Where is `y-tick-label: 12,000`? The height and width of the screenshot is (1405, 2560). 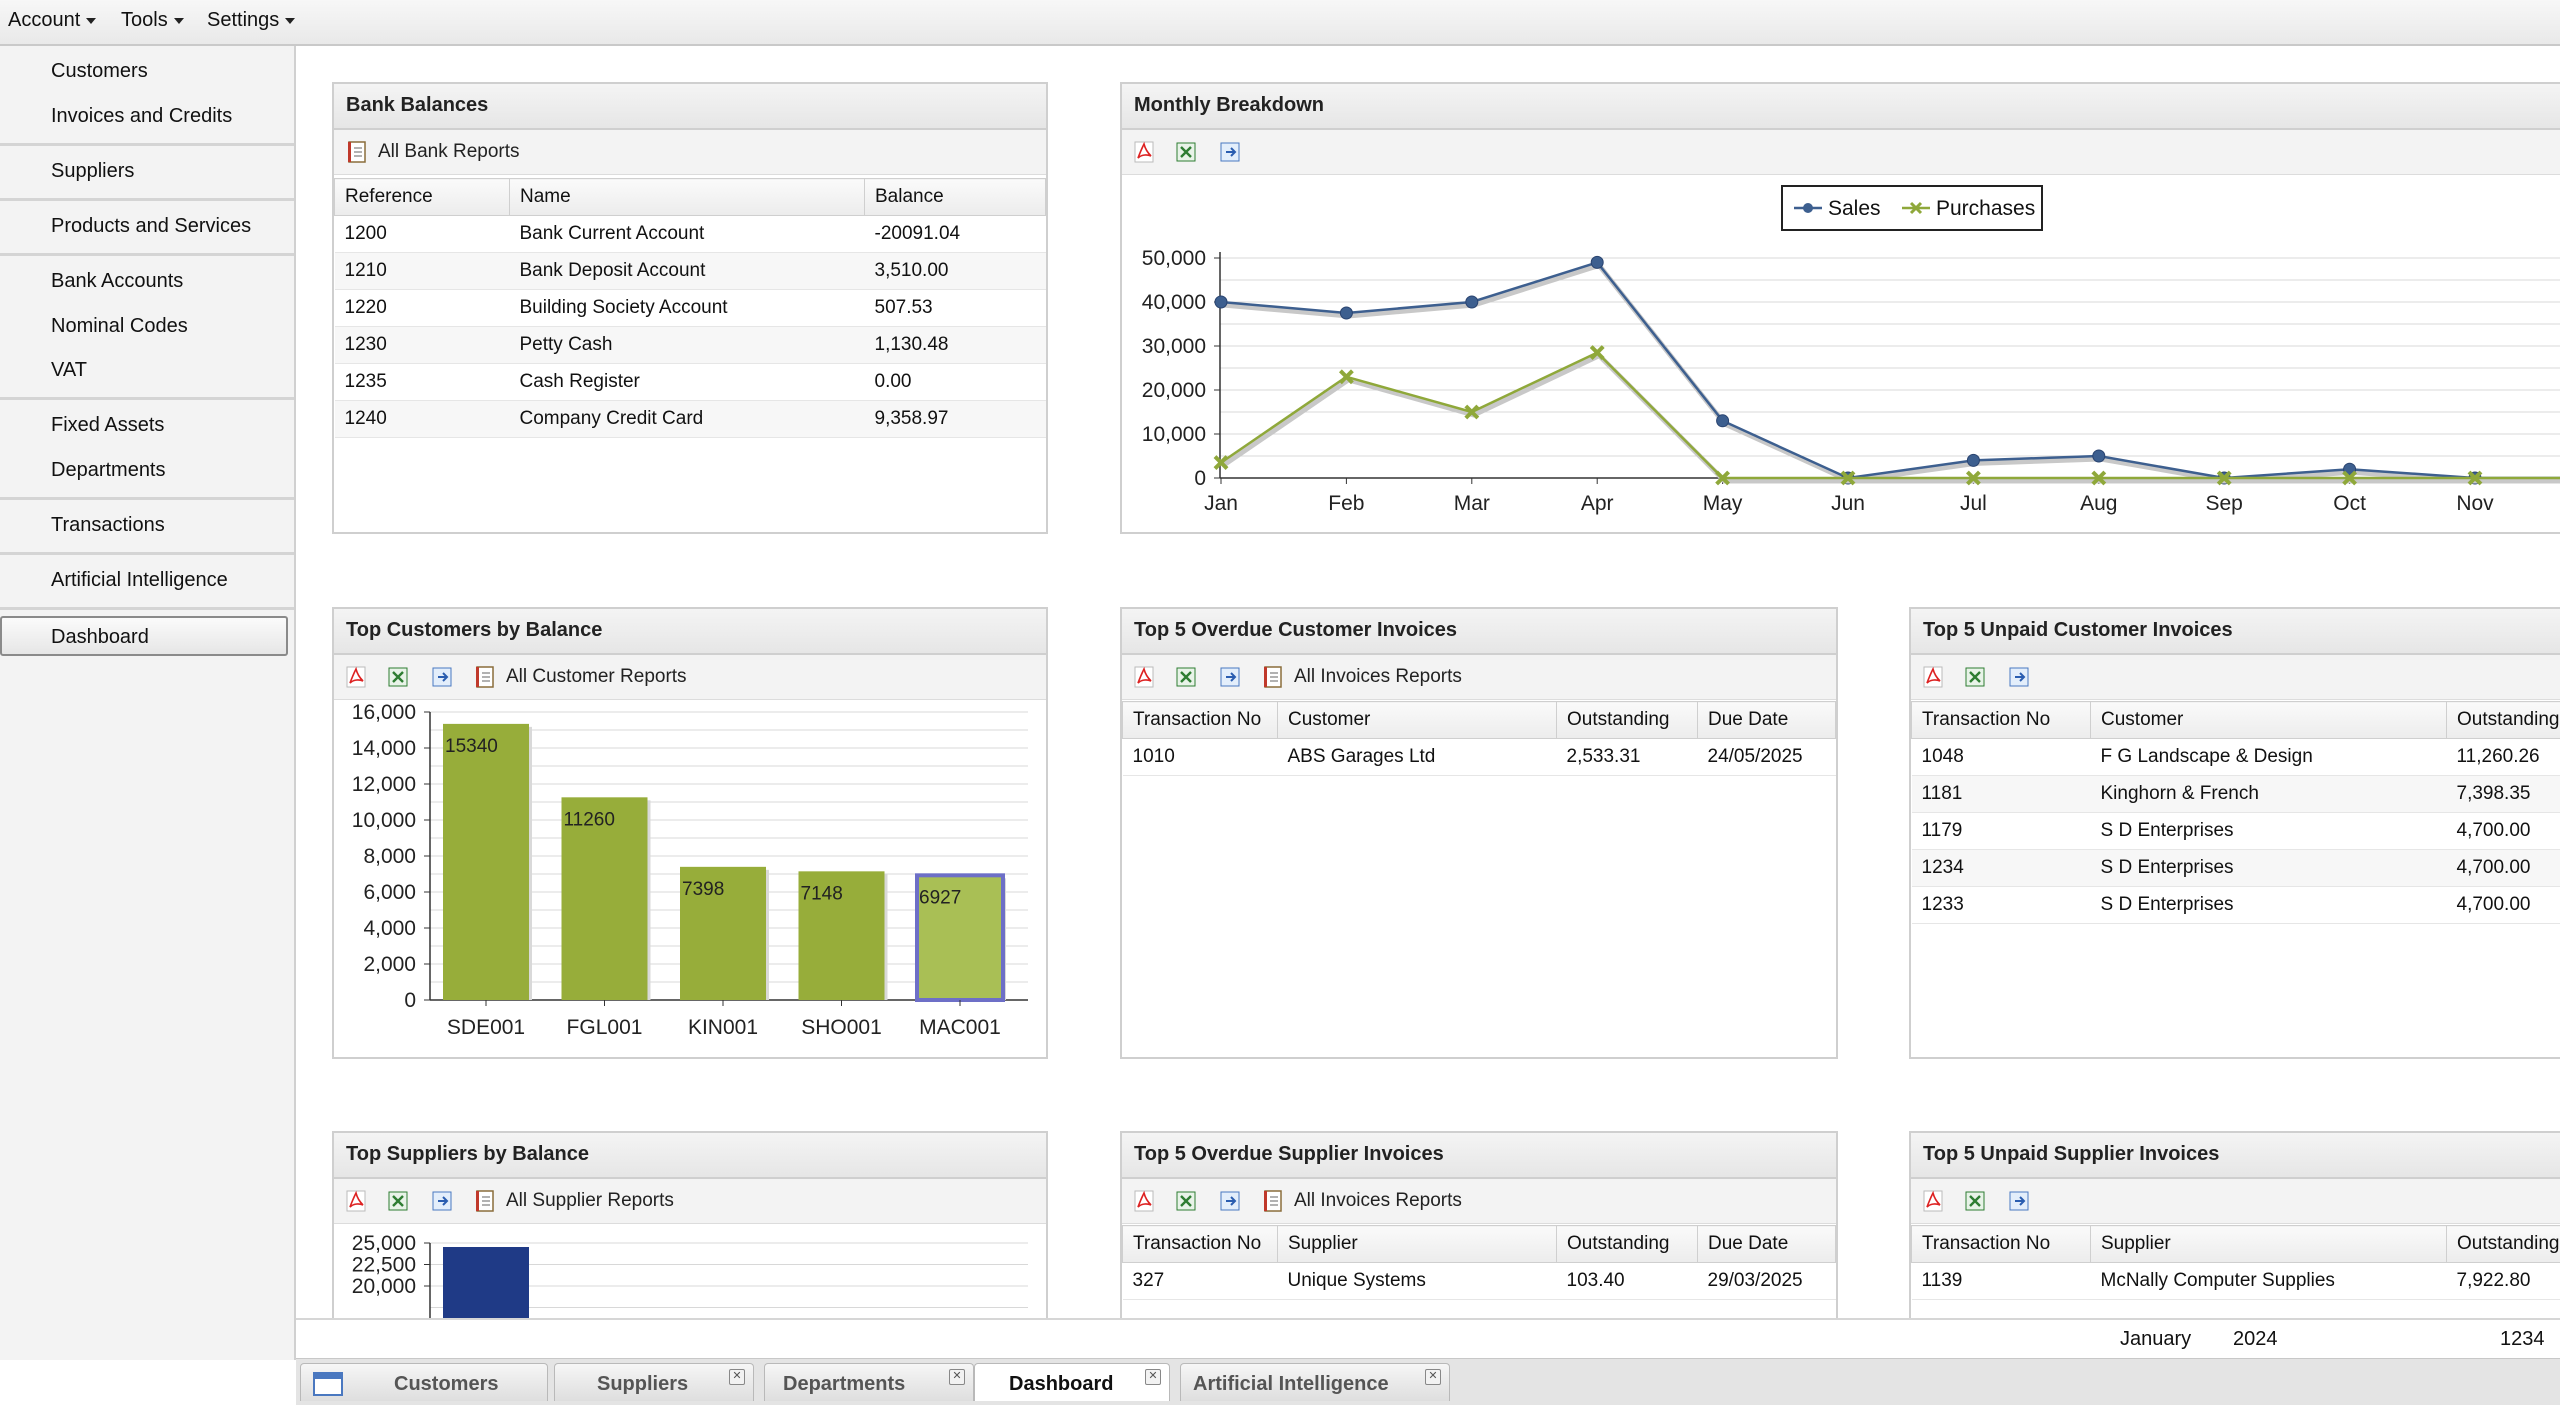 y-tick-label: 12,000 is located at coordinates (384, 784).